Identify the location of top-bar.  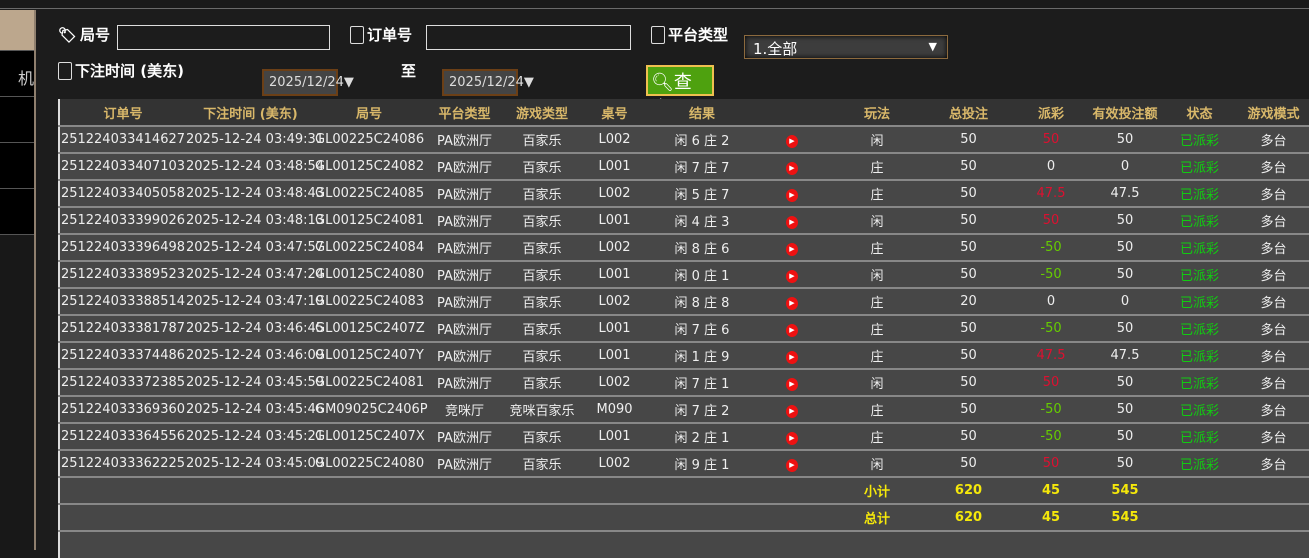
(654, 4).